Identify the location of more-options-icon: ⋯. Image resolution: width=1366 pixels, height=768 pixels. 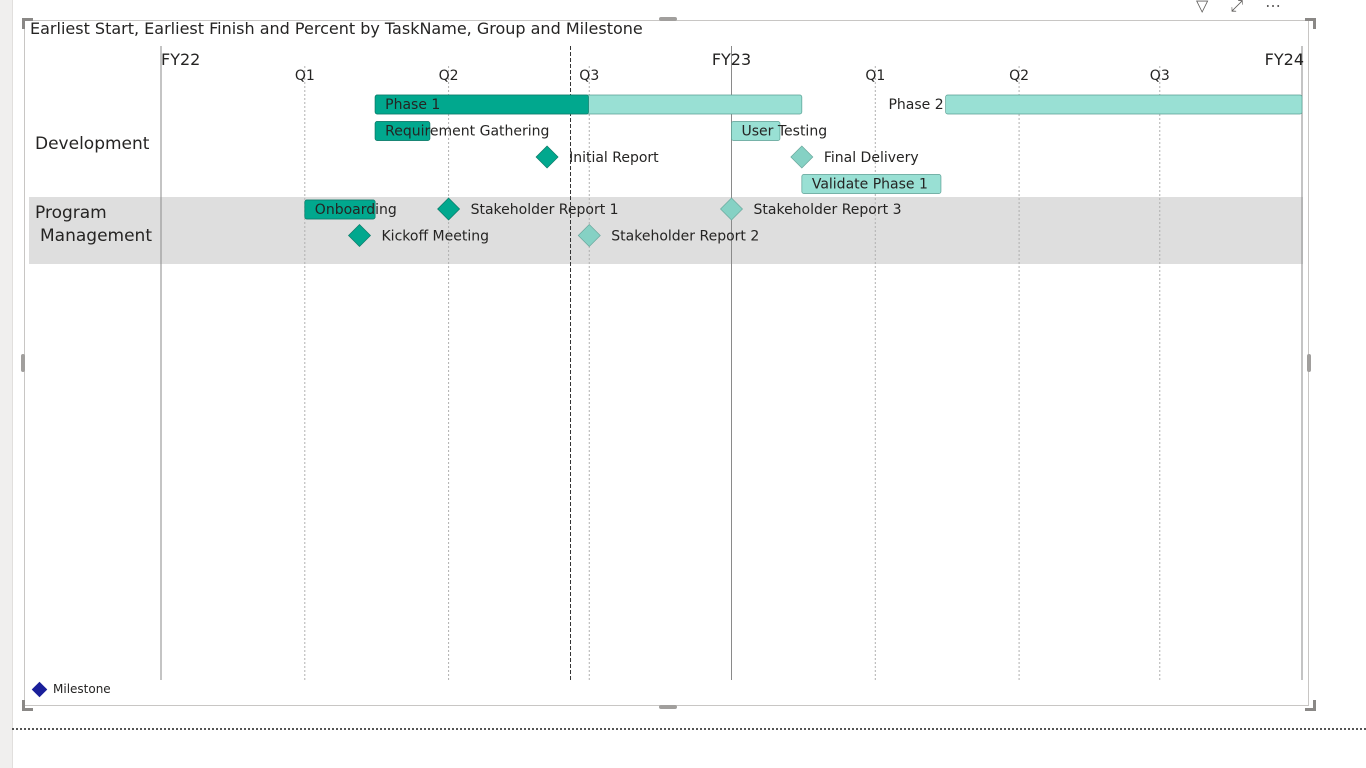
(1273, 7).